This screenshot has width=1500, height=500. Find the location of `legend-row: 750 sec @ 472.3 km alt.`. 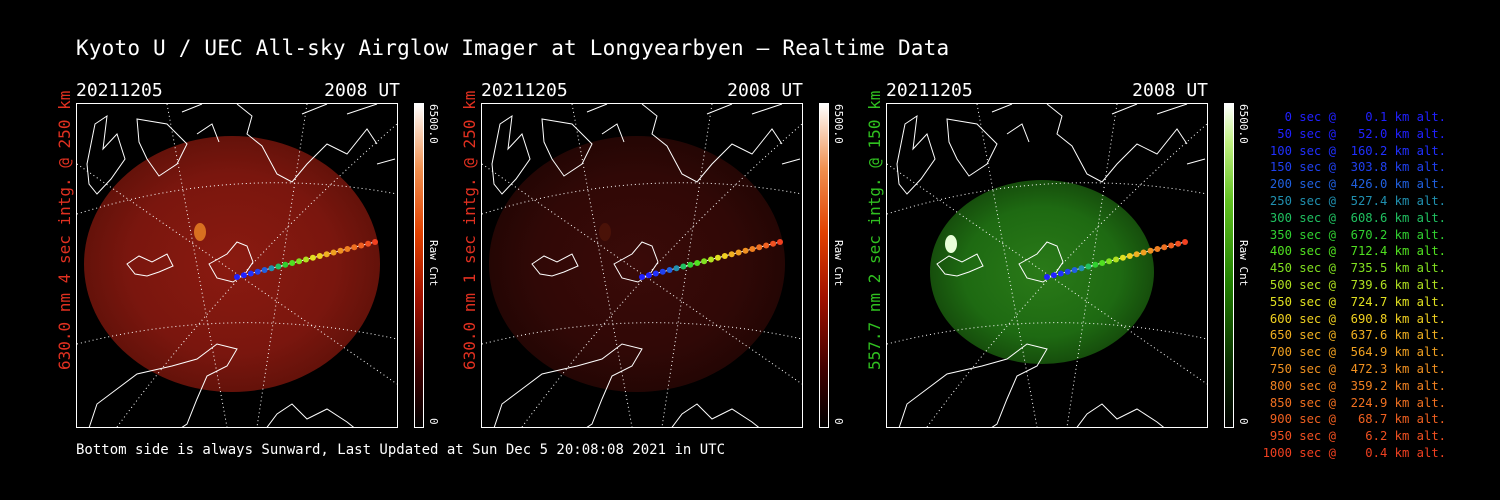

legend-row: 750 sec @ 472.3 km alt. is located at coordinates (1354, 368).